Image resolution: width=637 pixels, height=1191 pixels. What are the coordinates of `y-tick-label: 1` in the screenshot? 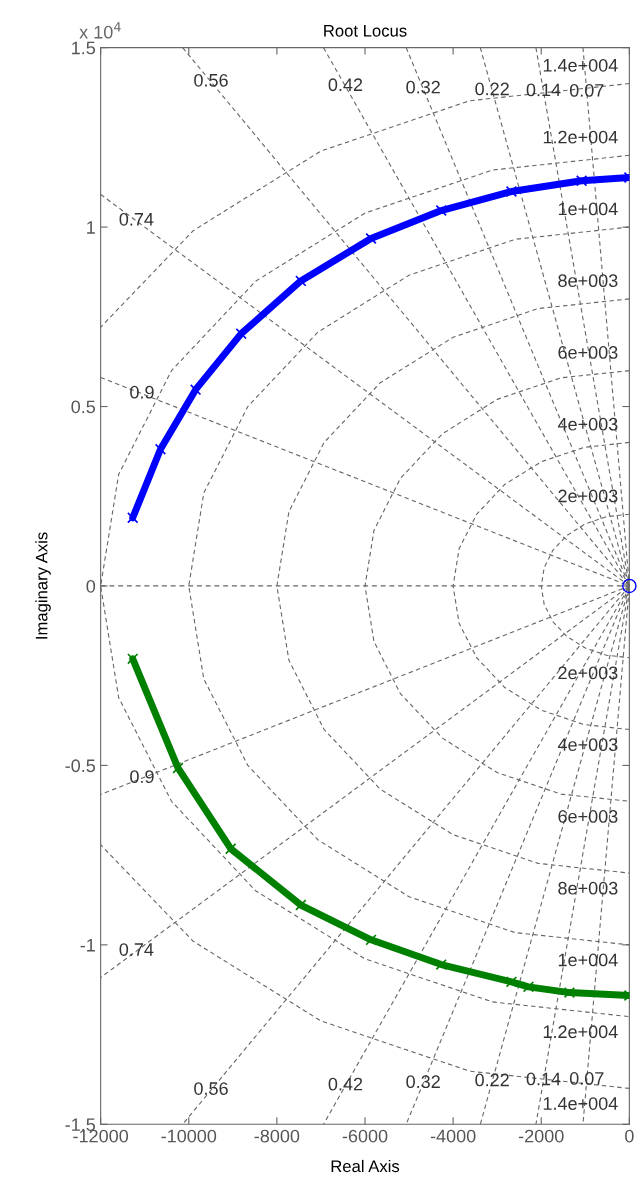 It's located at (91, 227).